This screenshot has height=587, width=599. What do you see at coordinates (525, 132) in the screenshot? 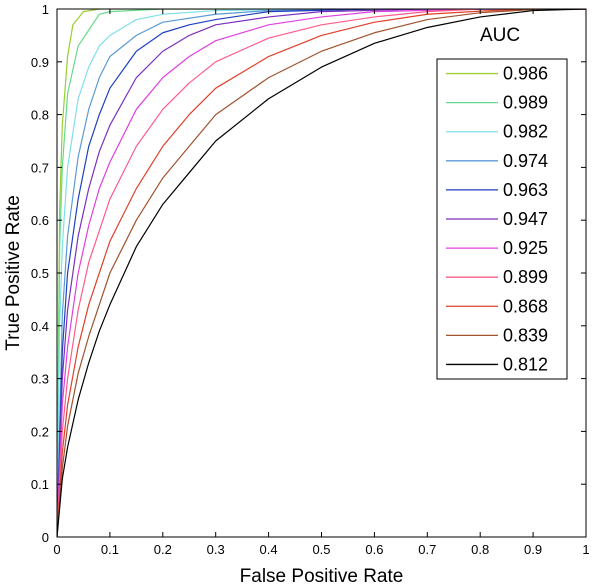
I see `legend-label-2: 0.982` at bounding box center [525, 132].